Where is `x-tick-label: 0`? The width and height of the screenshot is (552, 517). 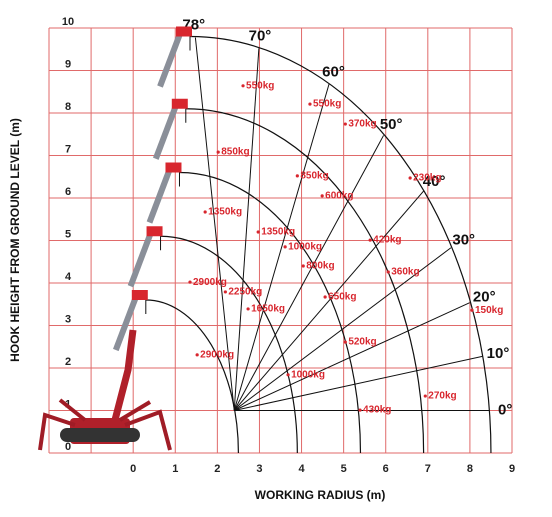
x-tick-label: 0 is located at coordinates (133, 469).